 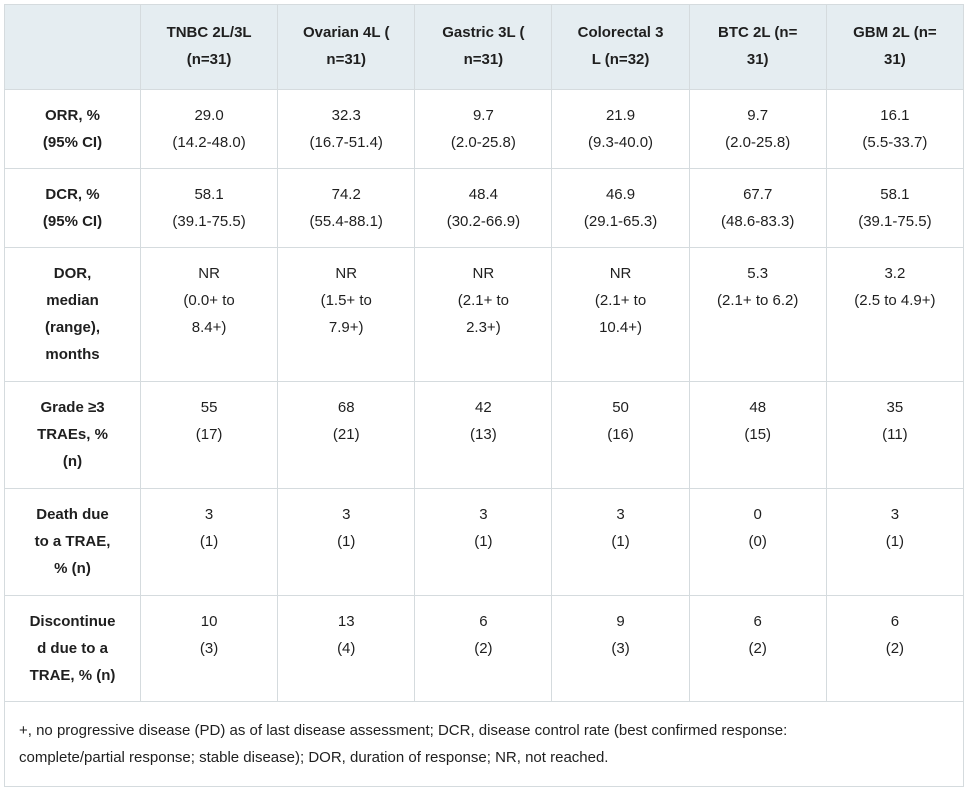 I want to click on cell-dcr-btc: 67.7 (48.6-83.3), so click(x=757, y=208).